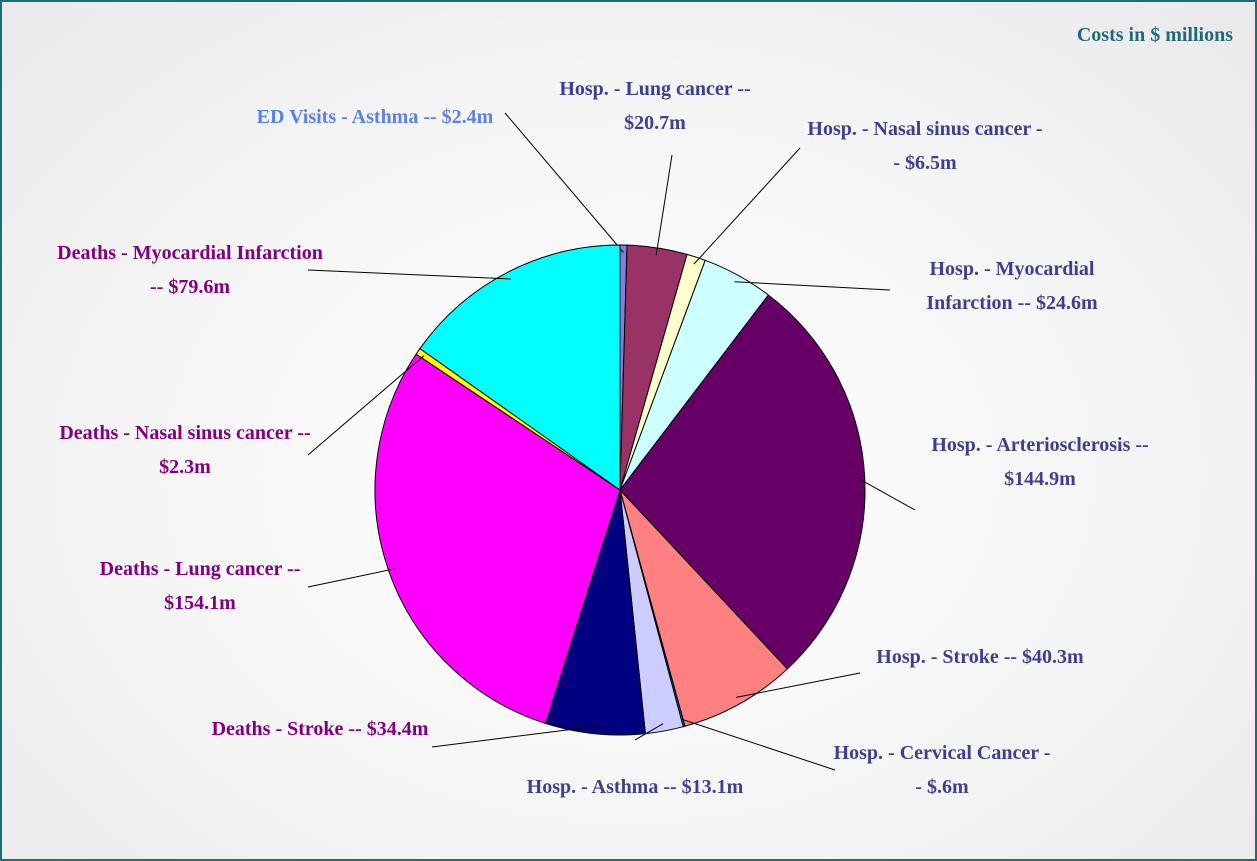 This screenshot has height=861, width=1257. What do you see at coordinates (1040, 462) in the screenshot?
I see `slice-label: Hosp. - Arteriosclerosis -- $144.9m` at bounding box center [1040, 462].